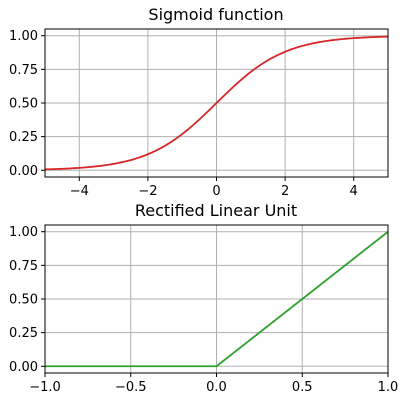  What do you see at coordinates (216, 191) in the screenshot?
I see `x-tick-label: 0` at bounding box center [216, 191].